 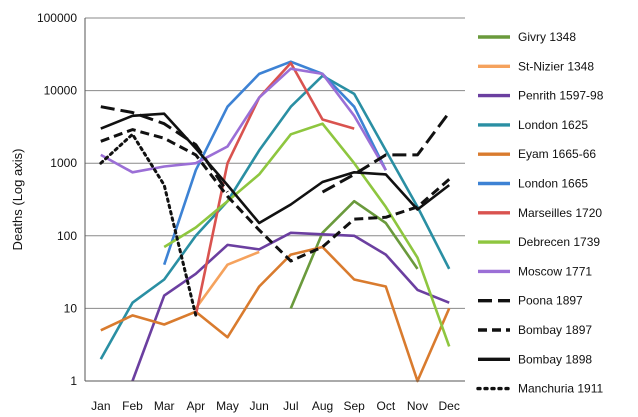 What do you see at coordinates (417, 406) in the screenshot?
I see `x-tick-label: Nov` at bounding box center [417, 406].